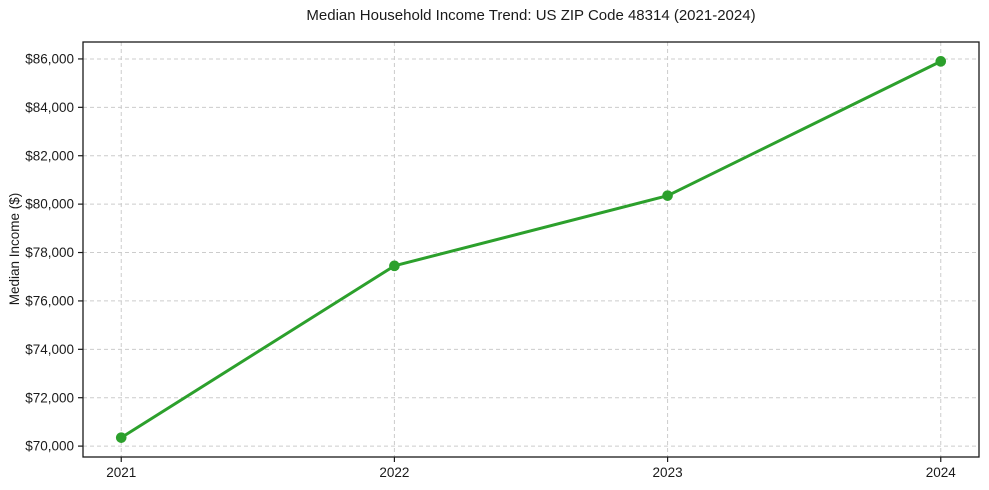 This screenshot has width=989, height=490. What do you see at coordinates (121, 472) in the screenshot?
I see `x-tick-label: 2021` at bounding box center [121, 472].